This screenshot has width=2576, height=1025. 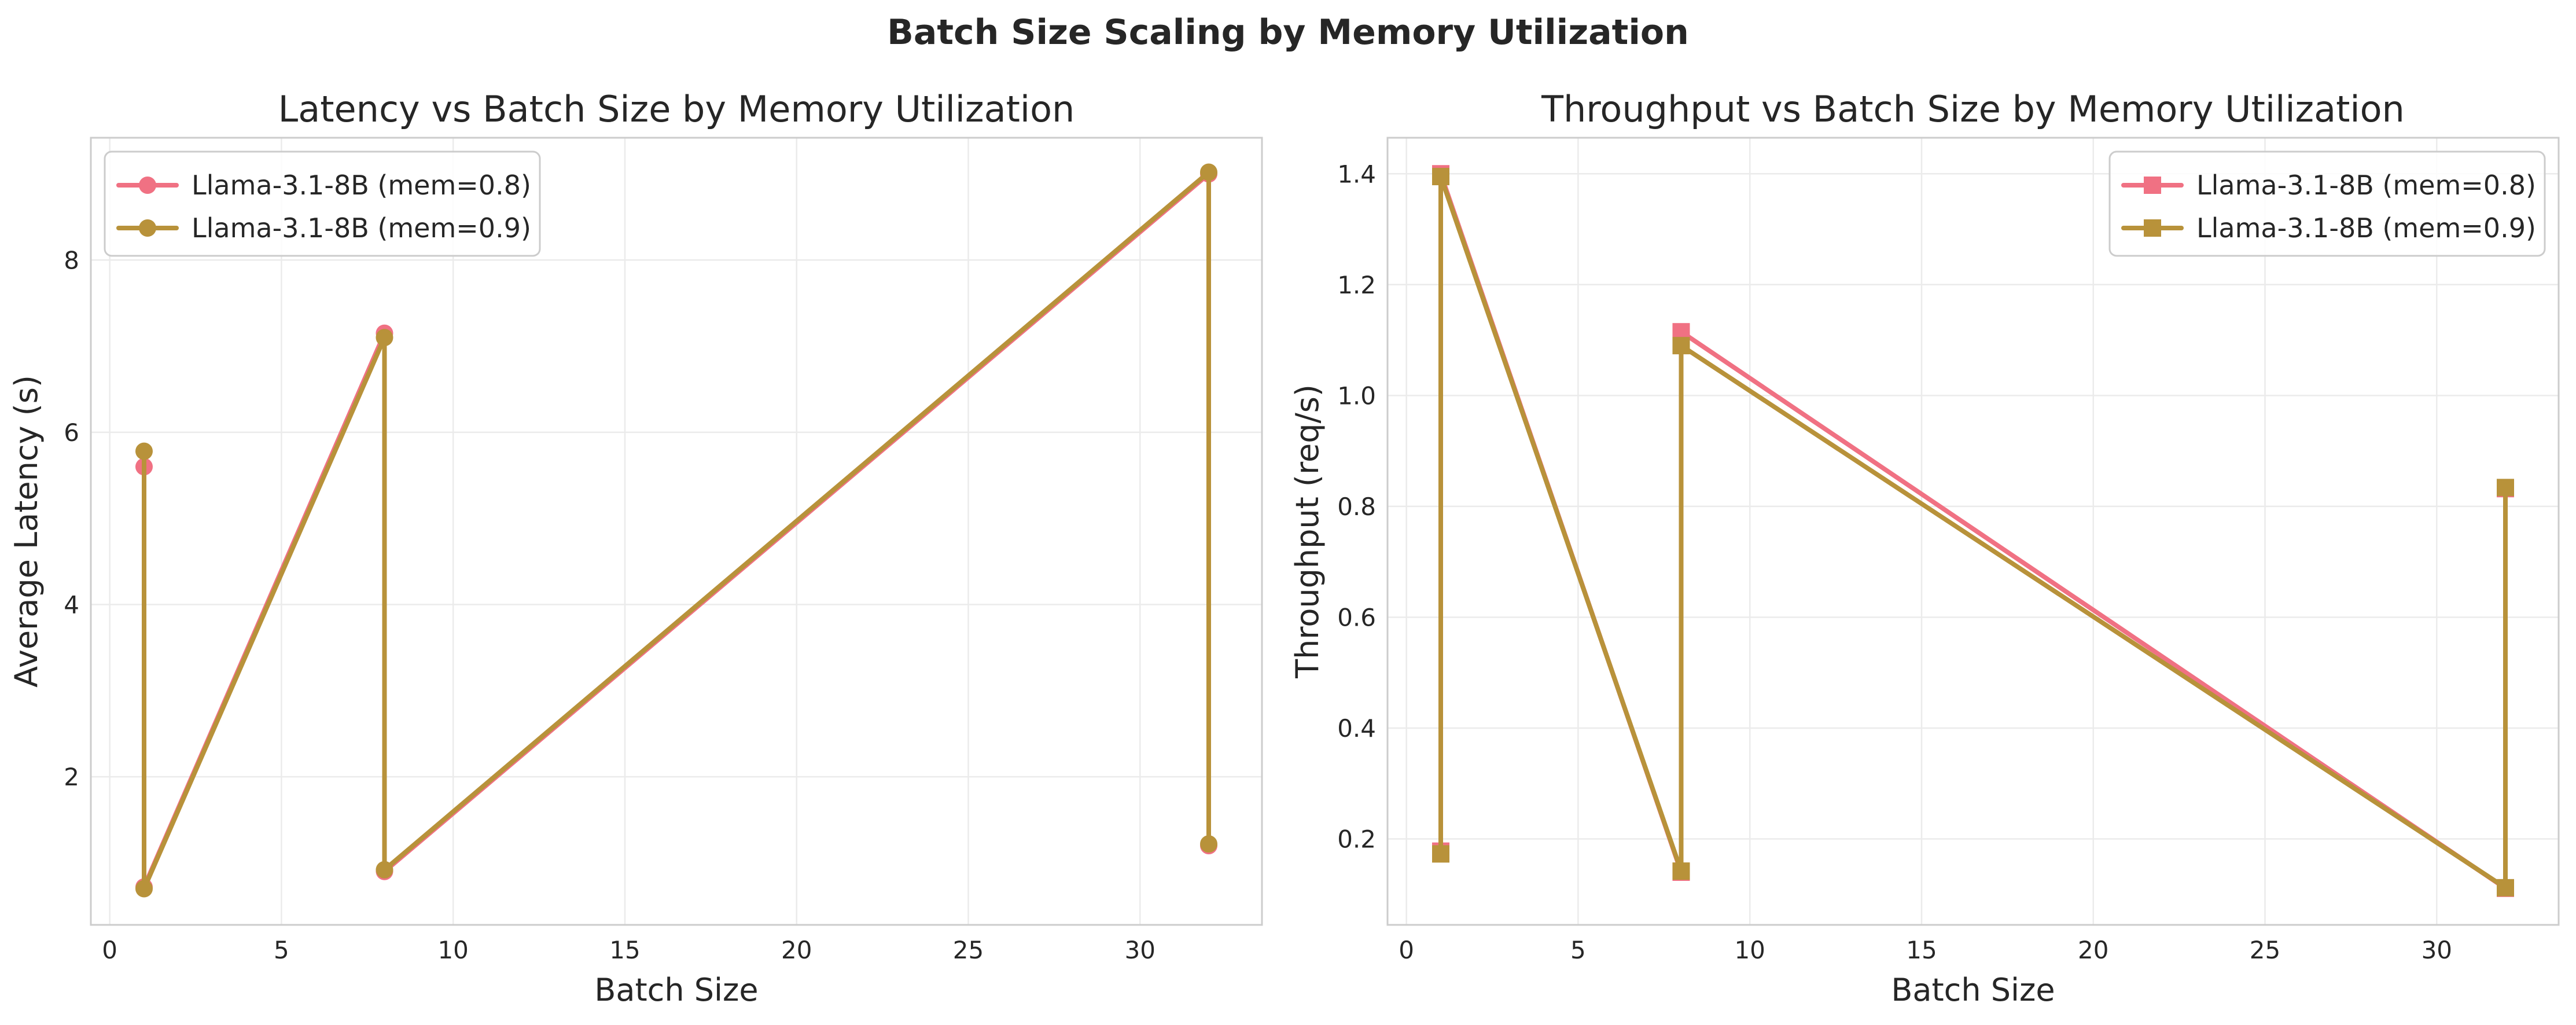 What do you see at coordinates (1356, 396) in the screenshot?
I see `y-tick-label: 1.0` at bounding box center [1356, 396].